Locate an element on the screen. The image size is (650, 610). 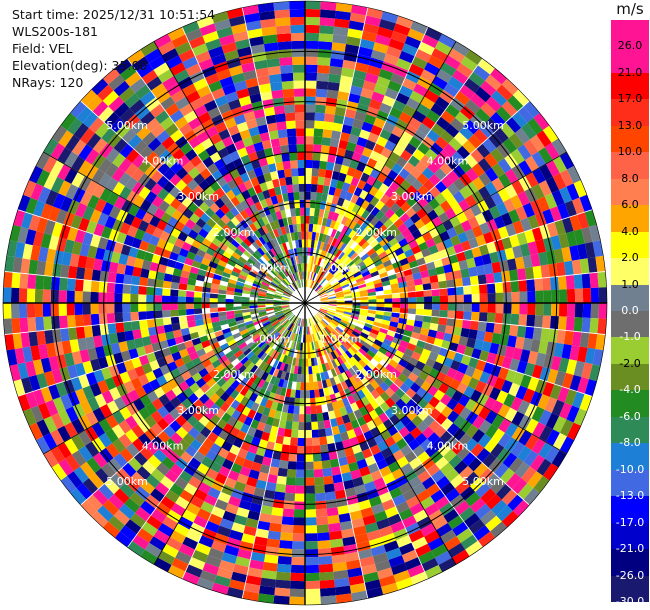
colorbar-tick-label: 8.0 is located at coordinates (630, 178).